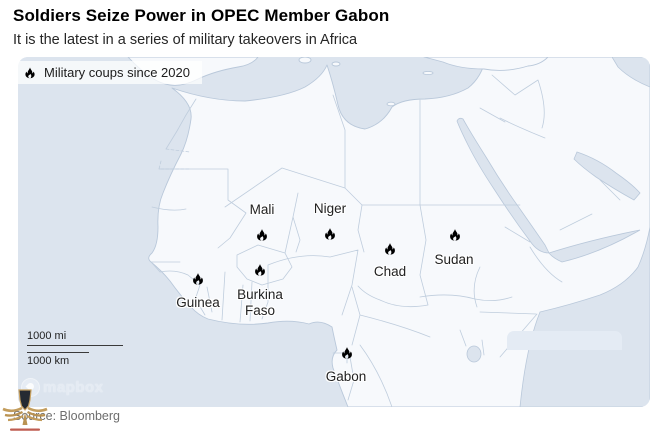  I want to click on fire-icon, so click(30, 72).